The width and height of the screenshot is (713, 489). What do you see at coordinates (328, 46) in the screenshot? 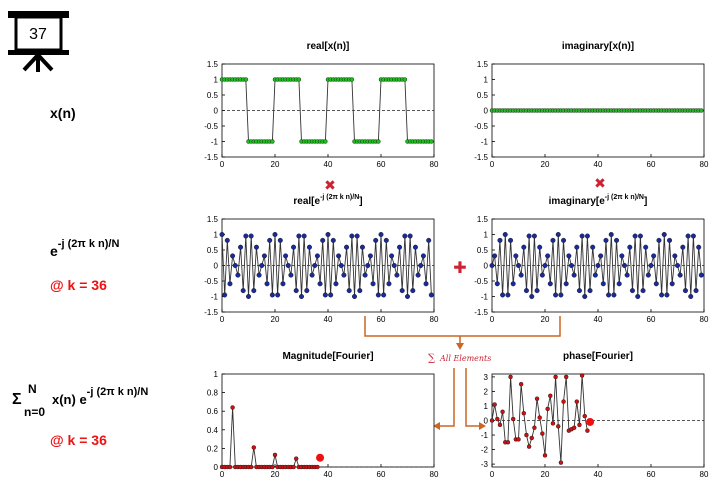
I see `chart-title-text: real[x(n)]` at bounding box center [328, 46].